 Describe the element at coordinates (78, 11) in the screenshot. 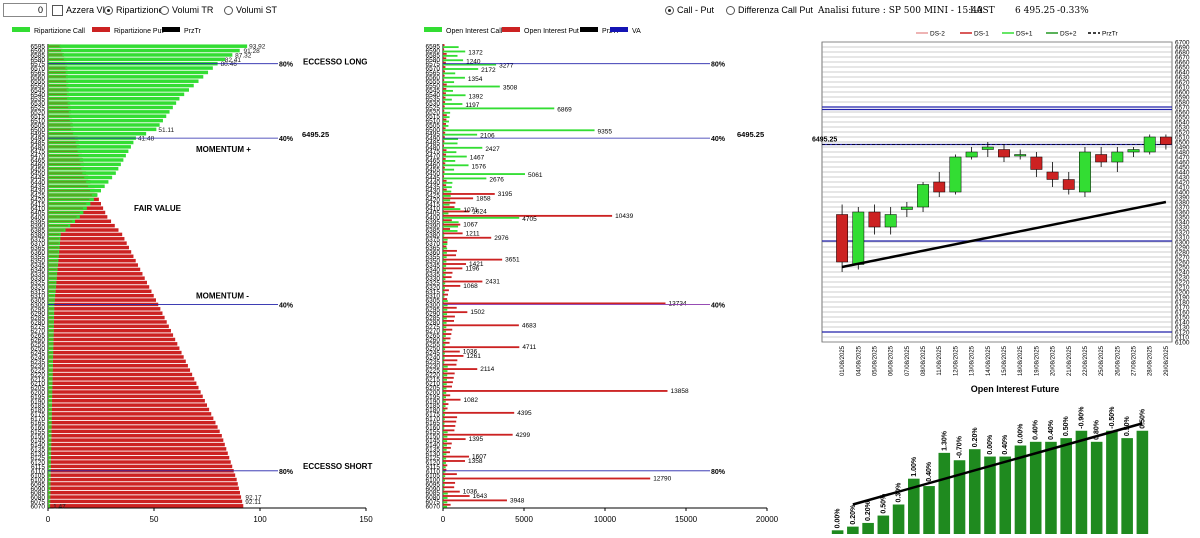

I see `azzera-vi-checkbox: Azzera VI` at that location.